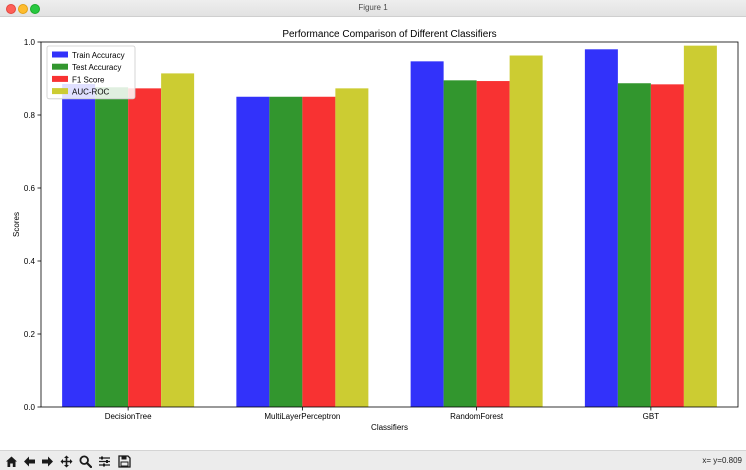 This screenshot has height=470, width=746. What do you see at coordinates (11, 461) in the screenshot?
I see `home-icon` at bounding box center [11, 461].